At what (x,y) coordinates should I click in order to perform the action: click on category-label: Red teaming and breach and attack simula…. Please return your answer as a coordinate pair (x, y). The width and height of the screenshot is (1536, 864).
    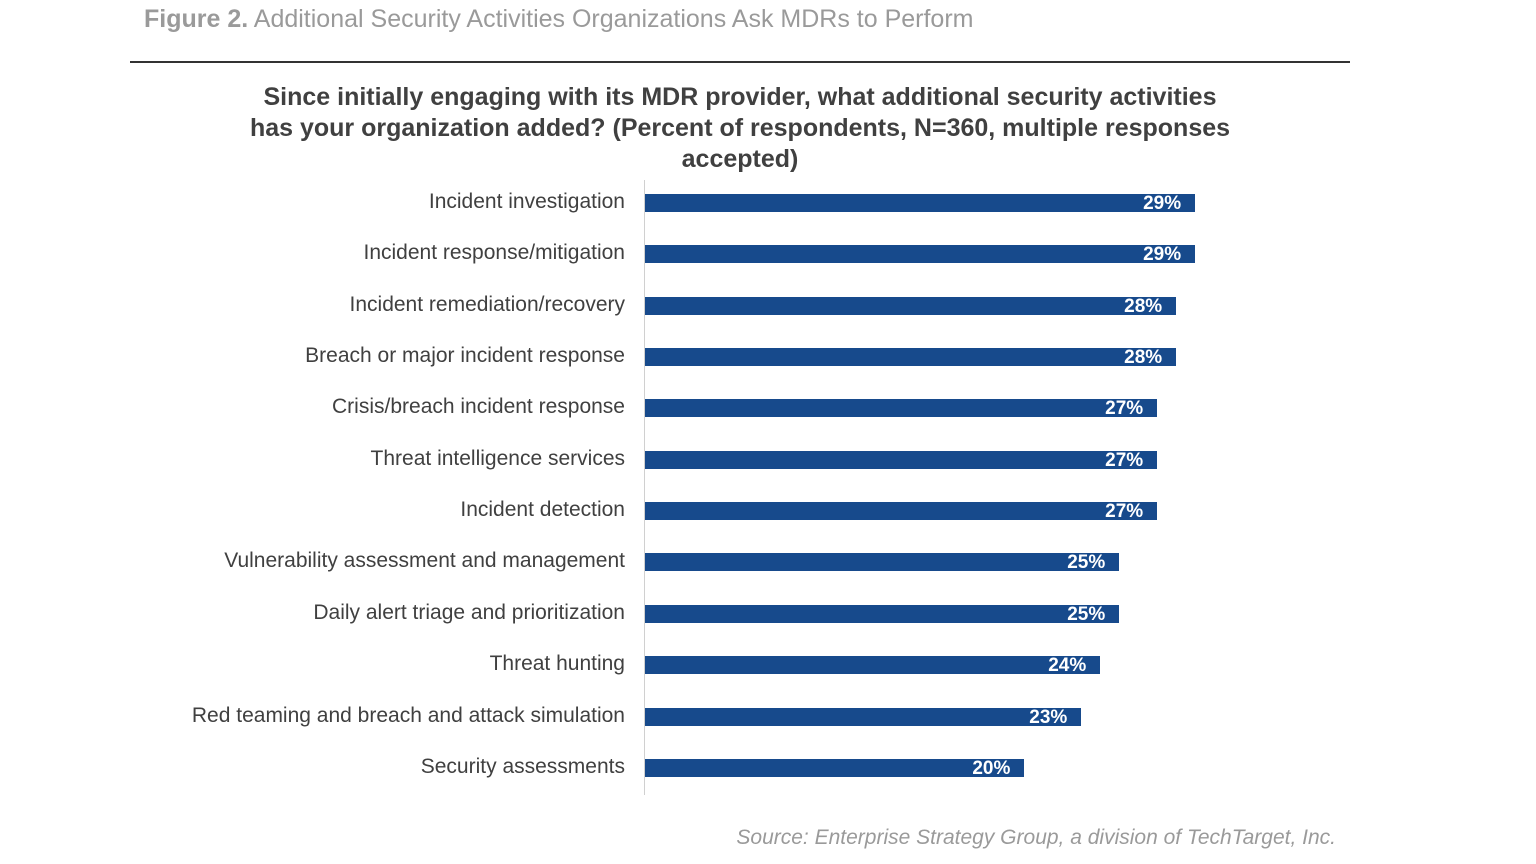
    Looking at the image, I should click on (408, 715).